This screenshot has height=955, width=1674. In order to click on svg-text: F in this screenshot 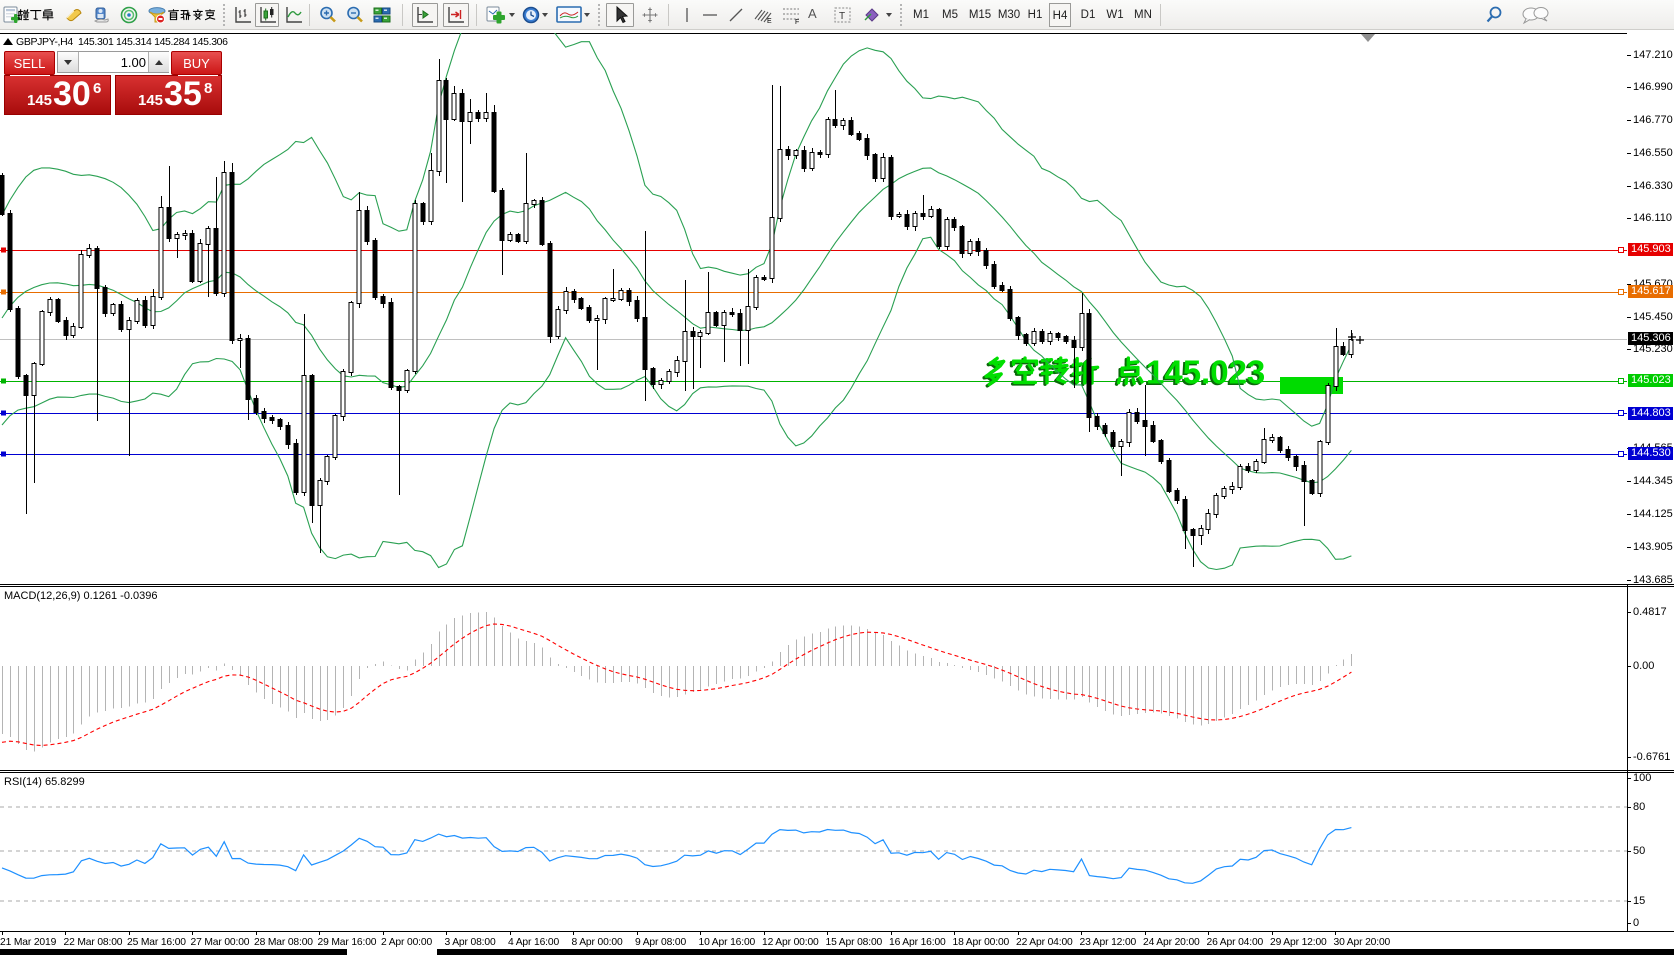, I will do `click(797, 22)`.